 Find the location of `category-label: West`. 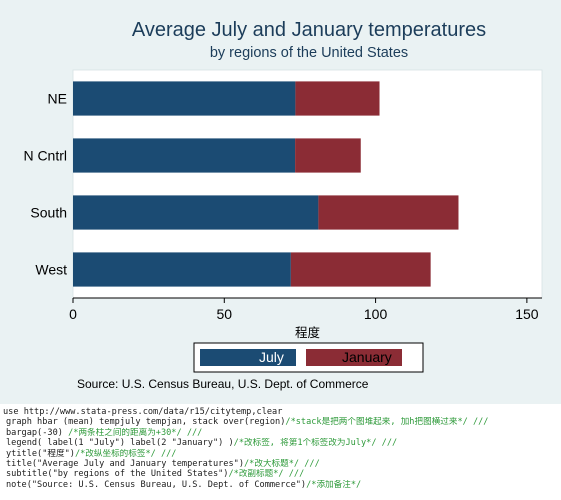

category-label: West is located at coordinates (51, 270).